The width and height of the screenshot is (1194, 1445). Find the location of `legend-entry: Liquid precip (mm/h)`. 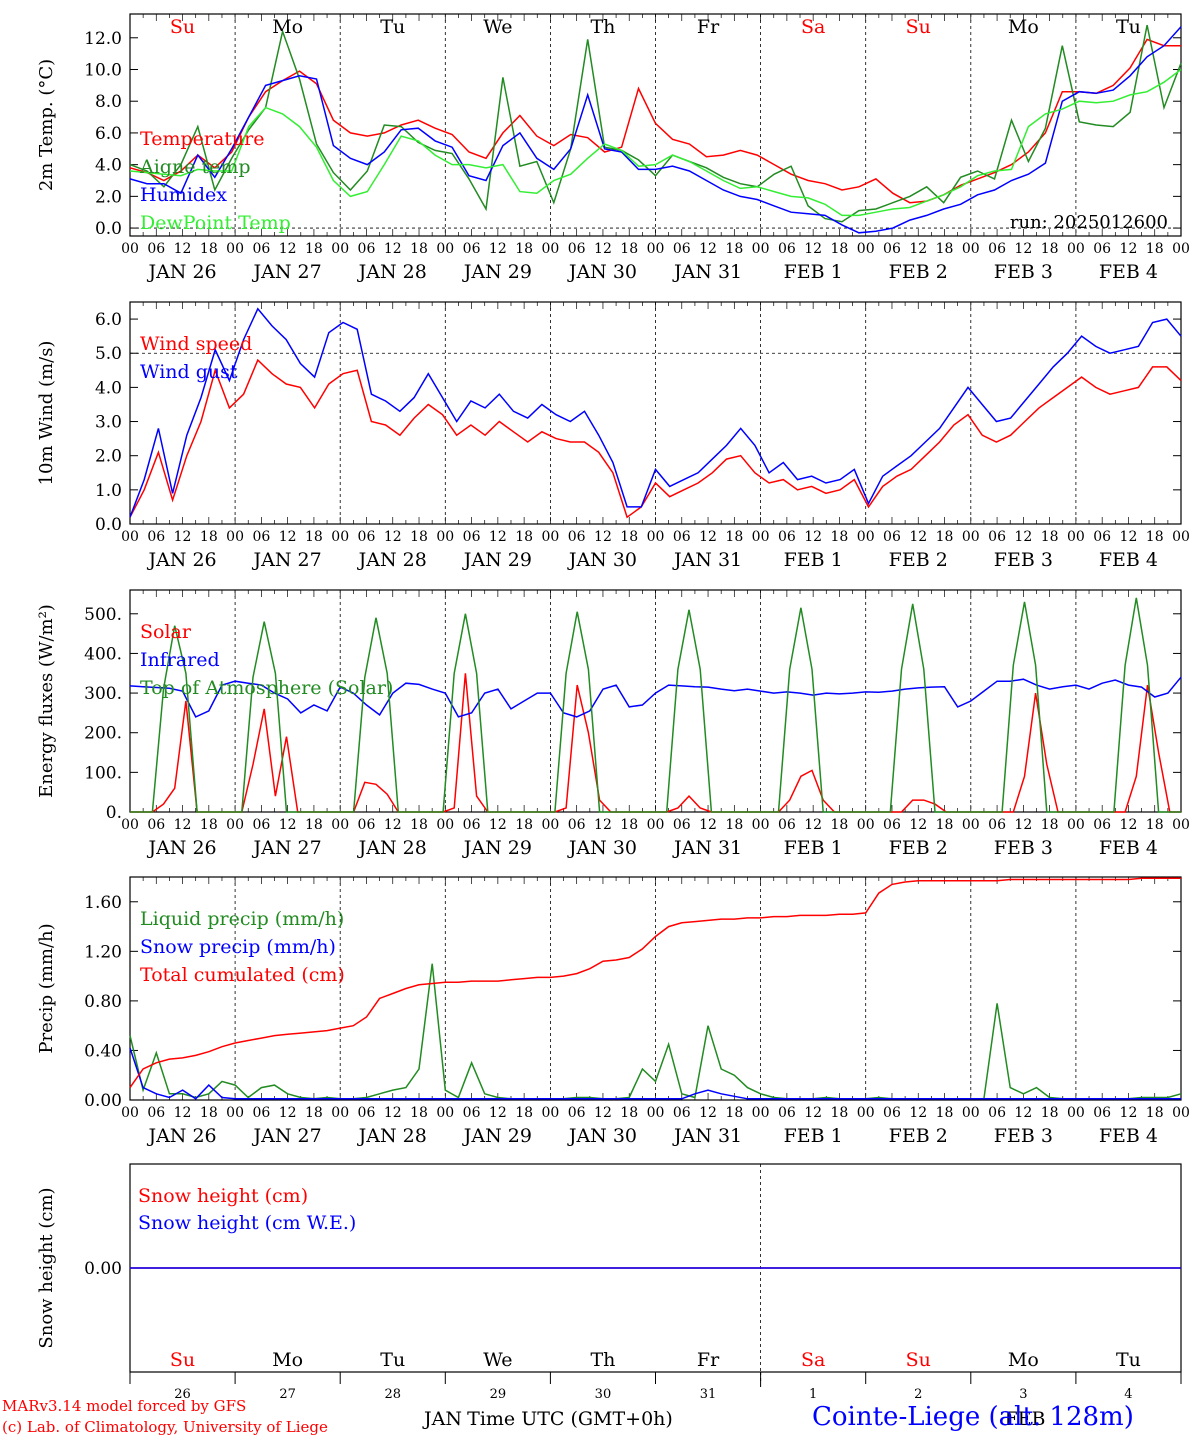

legend-entry: Liquid precip (mm/h) is located at coordinates (242, 919).